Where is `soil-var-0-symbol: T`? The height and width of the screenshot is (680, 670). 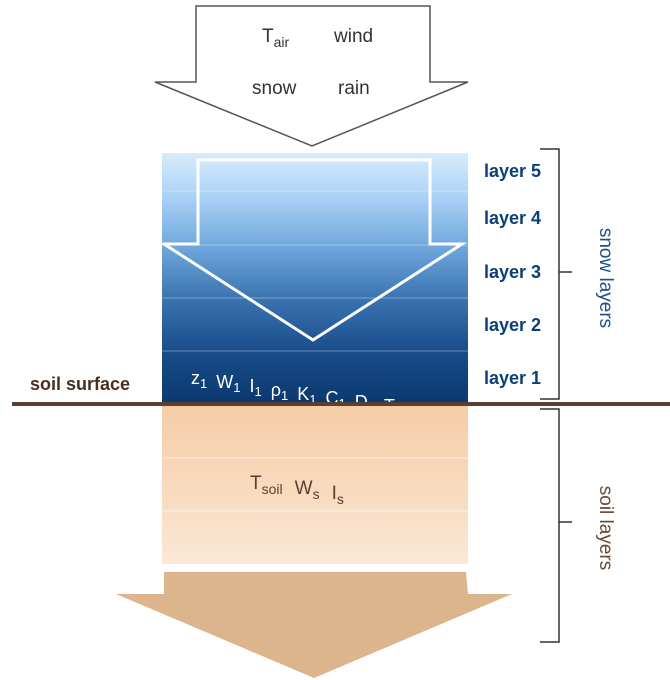
soil-var-0-symbol: T is located at coordinates (256, 483).